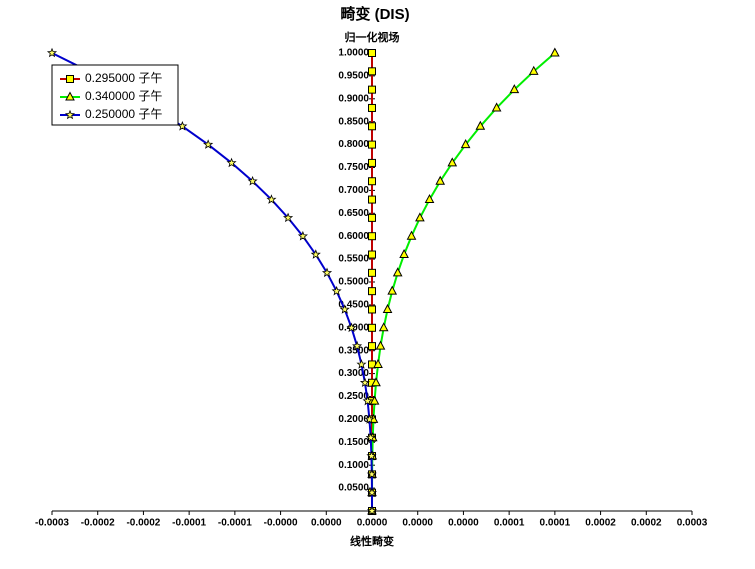  I want to click on y-tick-label: 0.4500, so click(353, 305).